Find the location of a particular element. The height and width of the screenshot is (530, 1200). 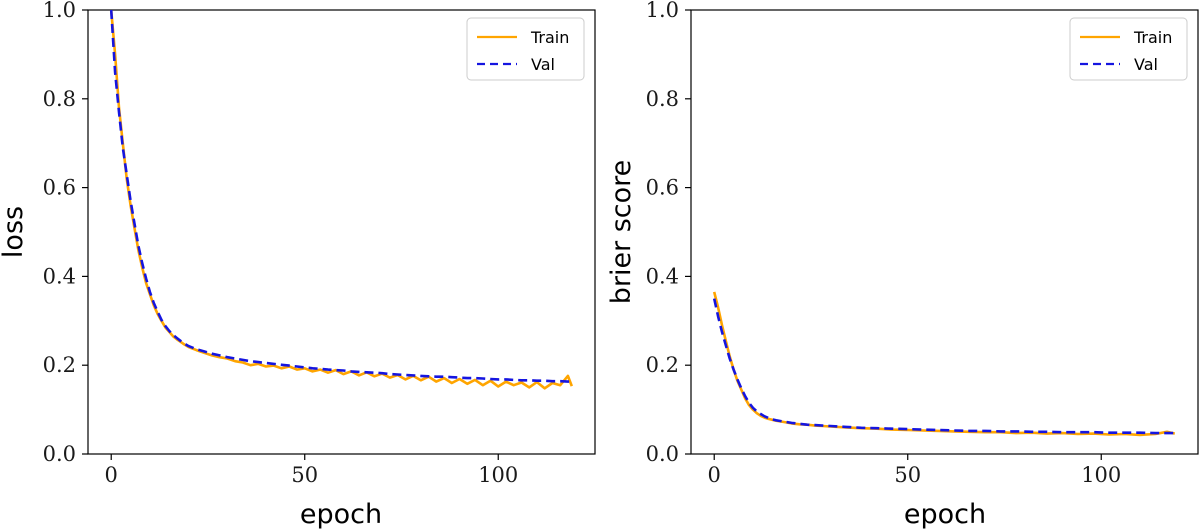

brier-x-tick-label: 100 is located at coordinates (1101, 475).